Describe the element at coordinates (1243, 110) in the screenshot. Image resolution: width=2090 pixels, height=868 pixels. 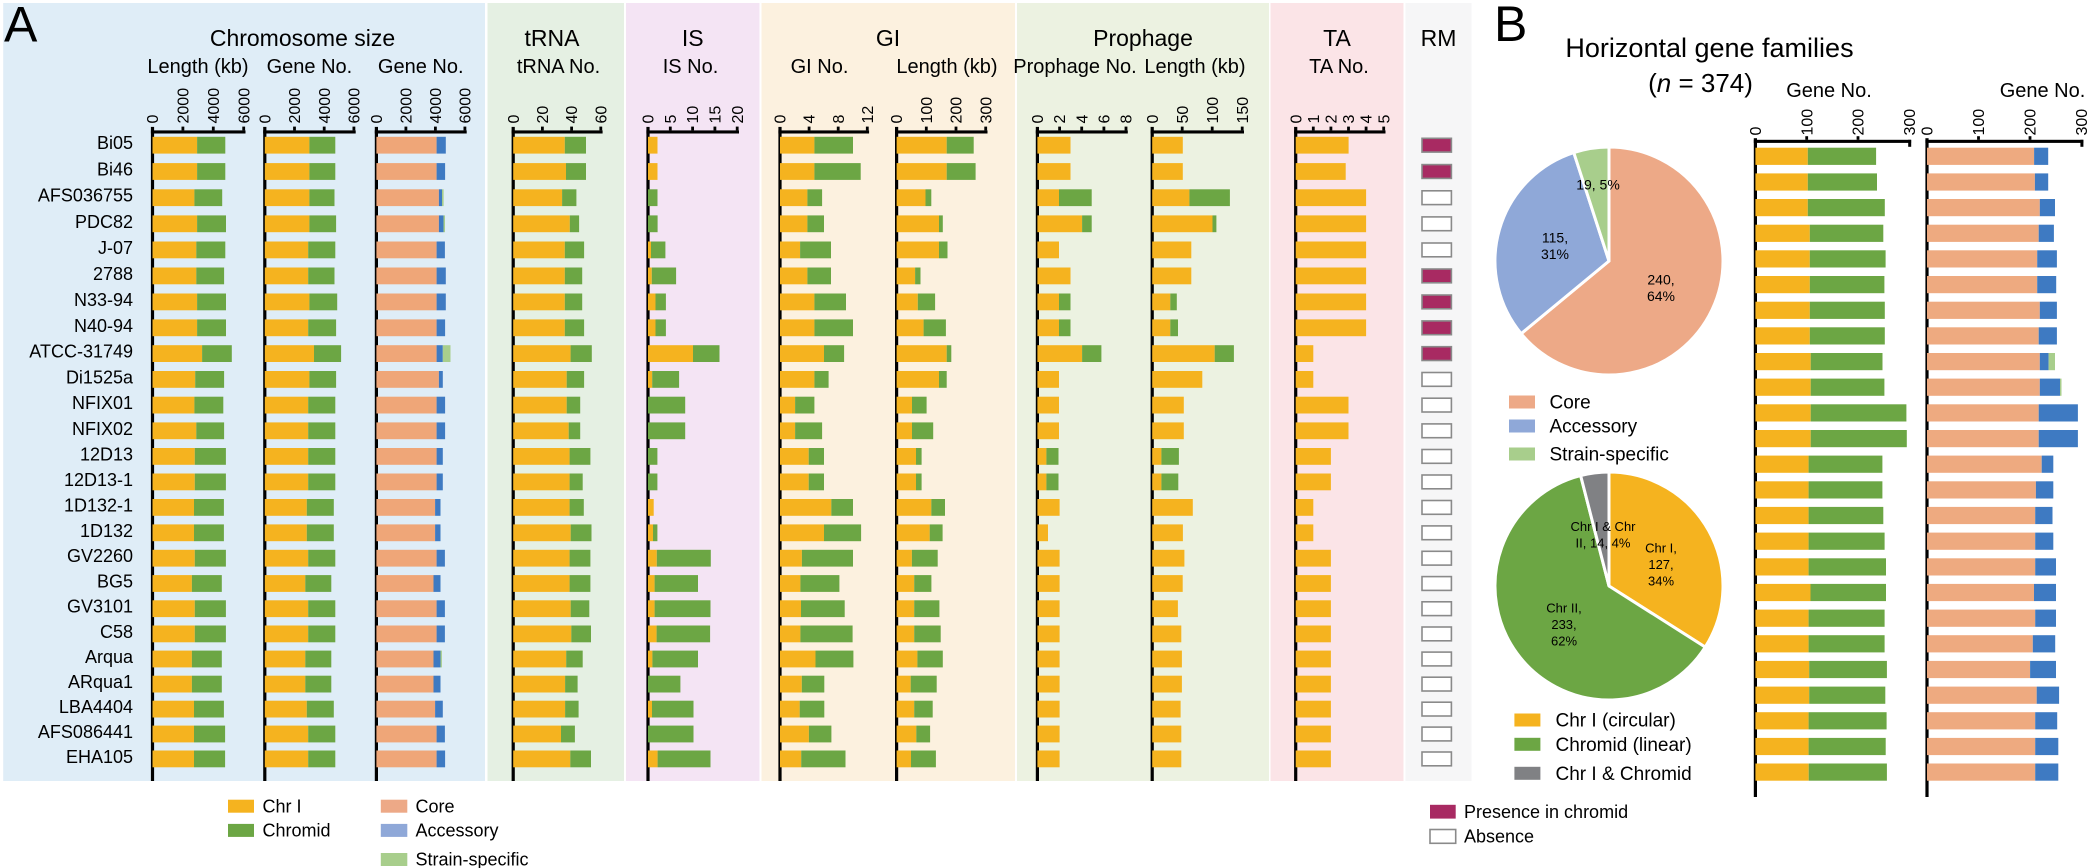
I see `svg-text: 150` at that location.